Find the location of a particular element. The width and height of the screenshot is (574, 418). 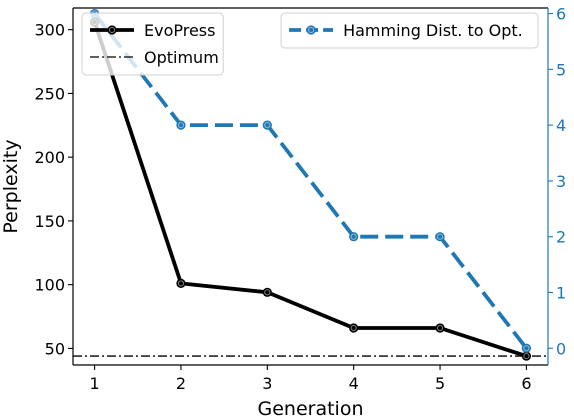

series-1-point-1-highlight is located at coordinates (181, 125).